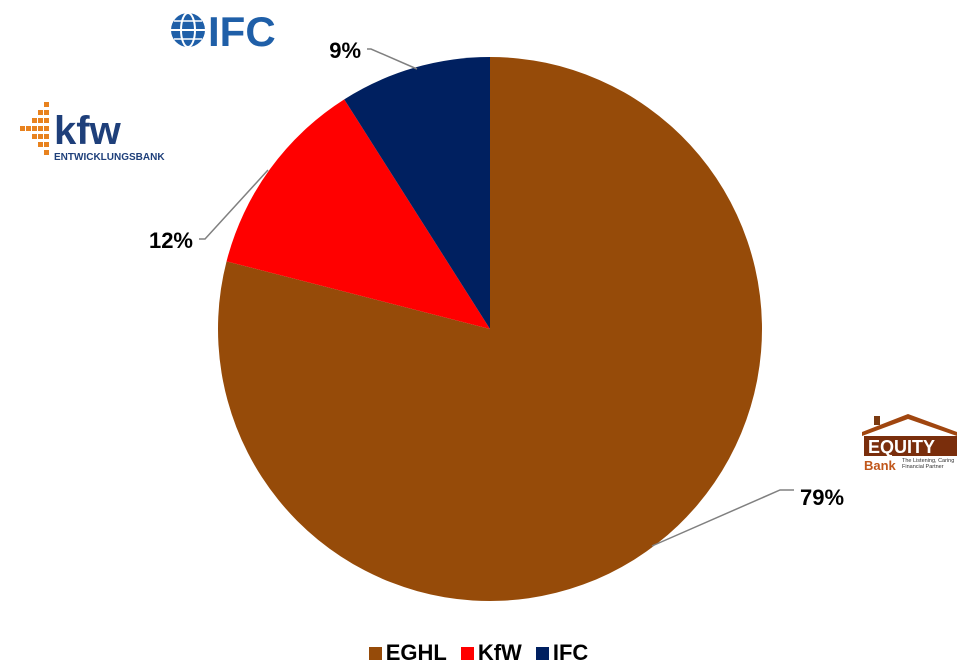  I want to click on legend-item-ifc: IFC, so click(562, 653).